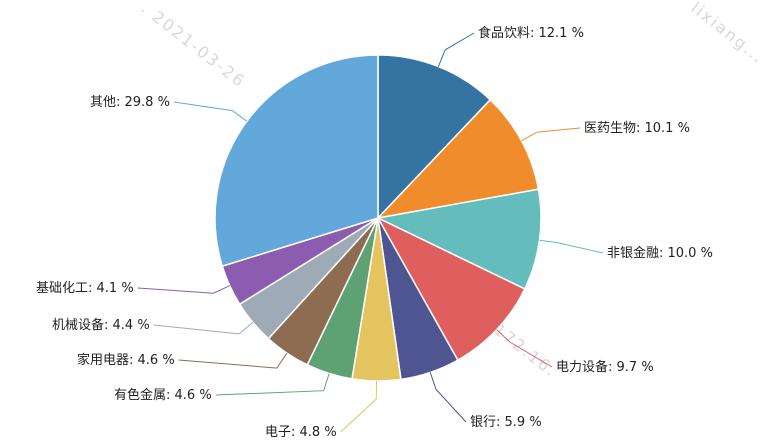 The height and width of the screenshot is (448, 774). Describe the element at coordinates (130, 102) in the screenshot. I see `slice-label-11: 其他: 29.8 %` at that location.